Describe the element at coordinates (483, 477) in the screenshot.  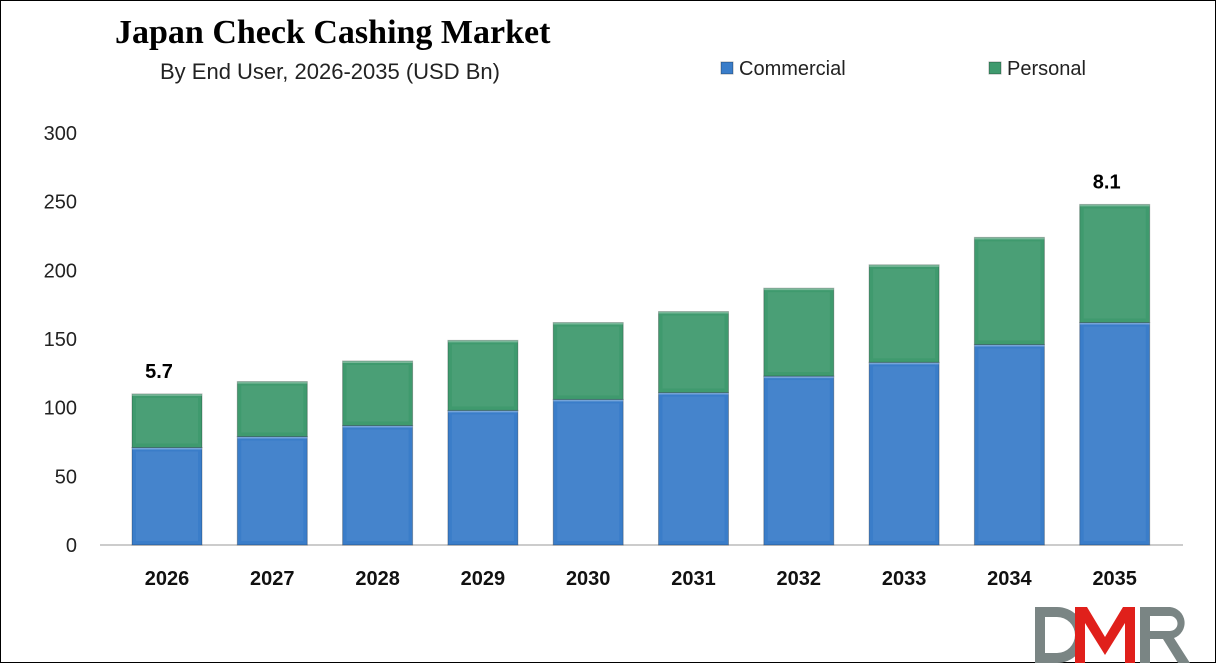
I see `bar-commercial-2029` at that location.